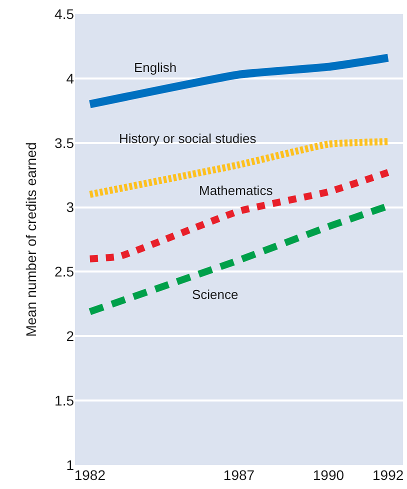 Image resolution: width=407 pixels, height=489 pixels. Describe the element at coordinates (236, 190) in the screenshot. I see `series-label: Mathematics` at that location.